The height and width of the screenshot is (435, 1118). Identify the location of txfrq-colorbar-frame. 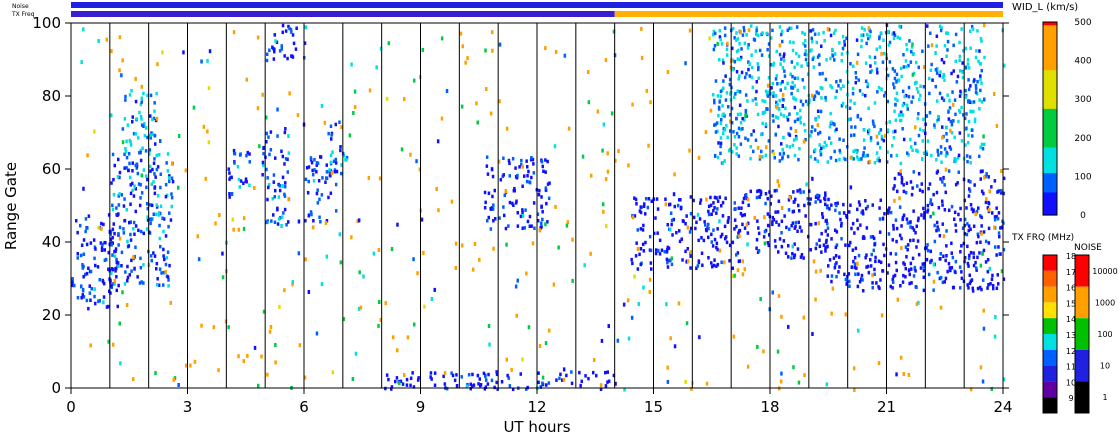
(1050, 334).